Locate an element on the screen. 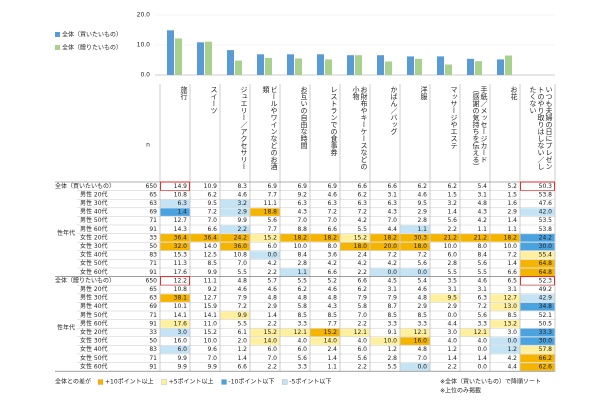 The image size is (600, 400). row-label: 女性 30代 is located at coordinates (94, 341).